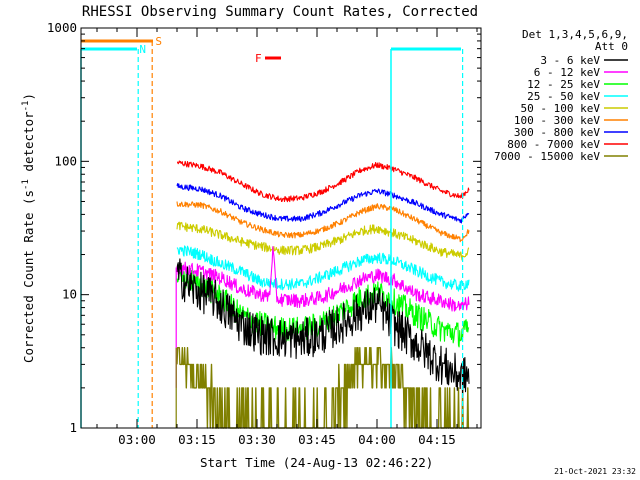 The image size is (640, 480). Describe the element at coordinates (561, 108) in the screenshot. I see `legend-label: 50 - 100 keV` at that location.